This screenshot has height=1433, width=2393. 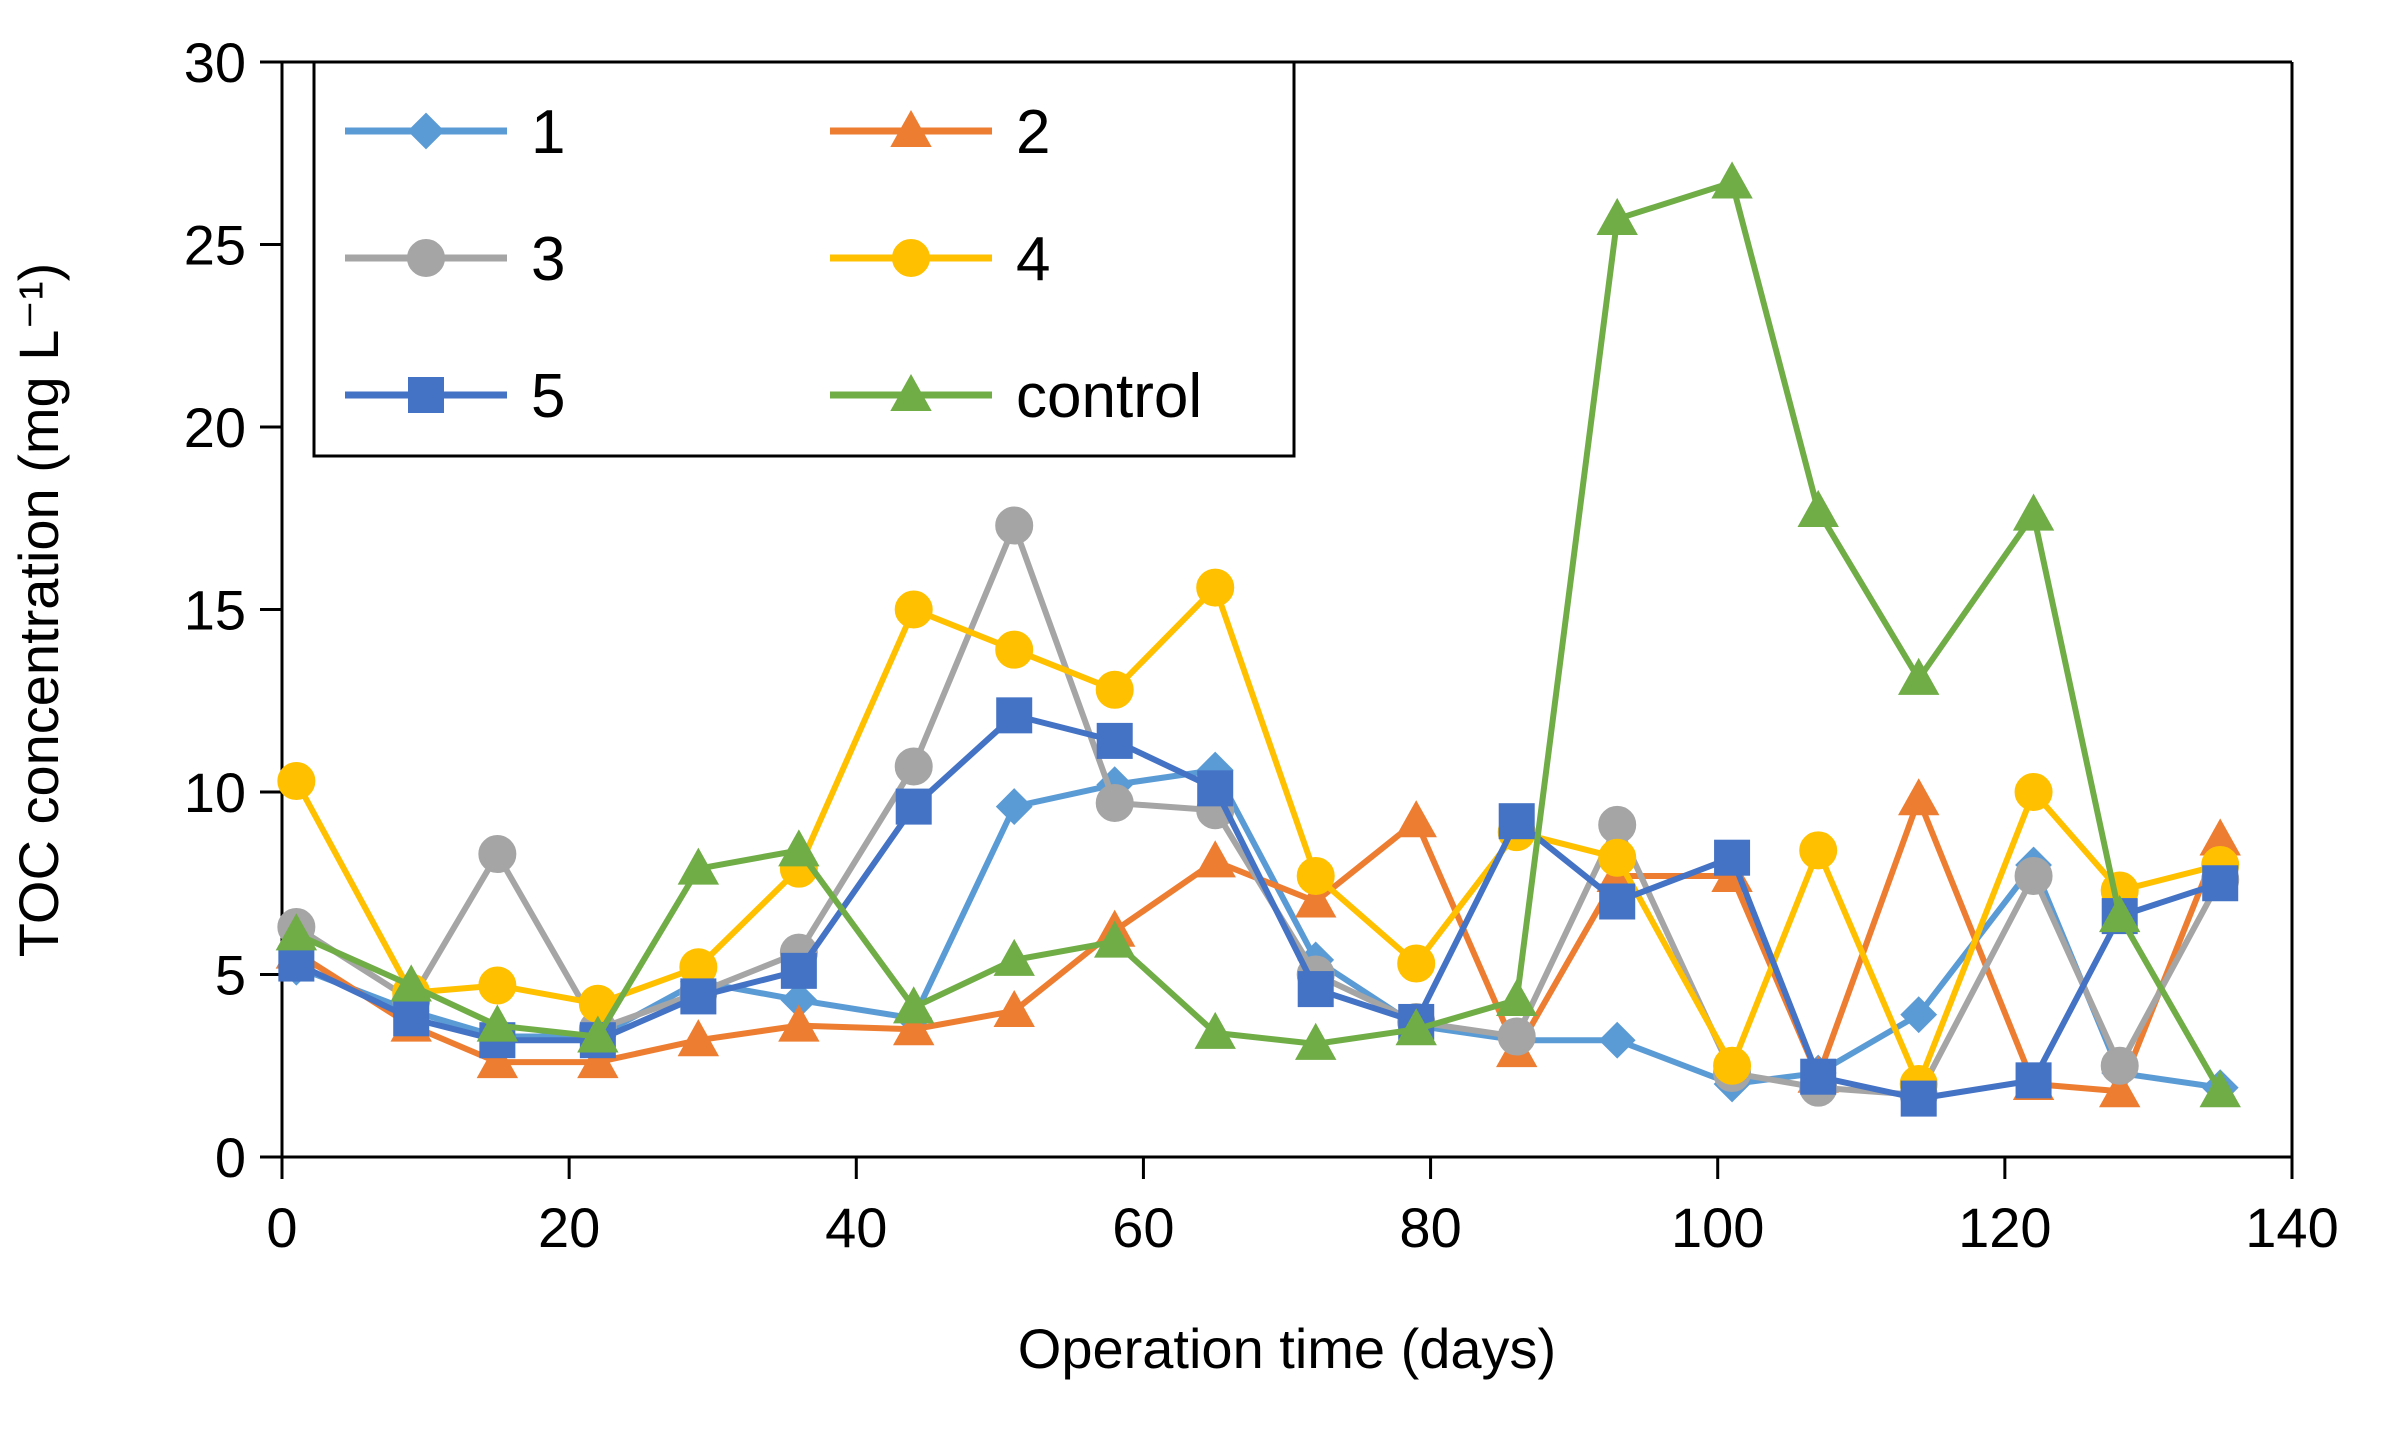 What do you see at coordinates (940, 132) in the screenshot?
I see `legend-entry-2: 2` at bounding box center [940, 132].